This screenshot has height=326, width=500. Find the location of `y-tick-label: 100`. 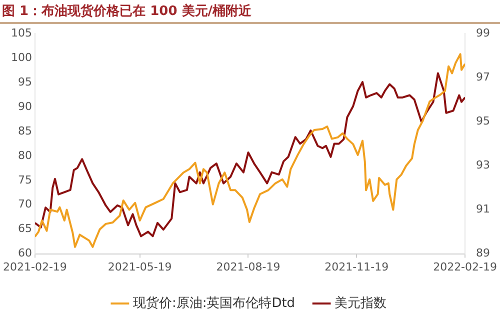

y-tick-label: 100 is located at coordinates (21, 57).